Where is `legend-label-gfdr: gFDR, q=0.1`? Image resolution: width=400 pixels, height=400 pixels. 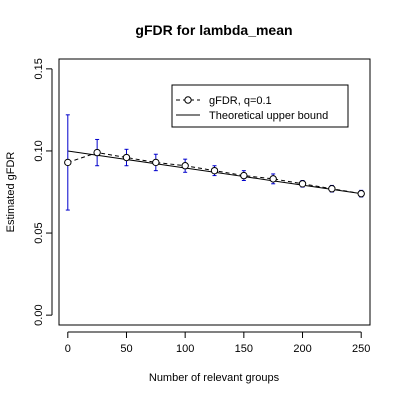
legend-label-gfdr: gFDR, q=0.1 is located at coordinates (240, 101).